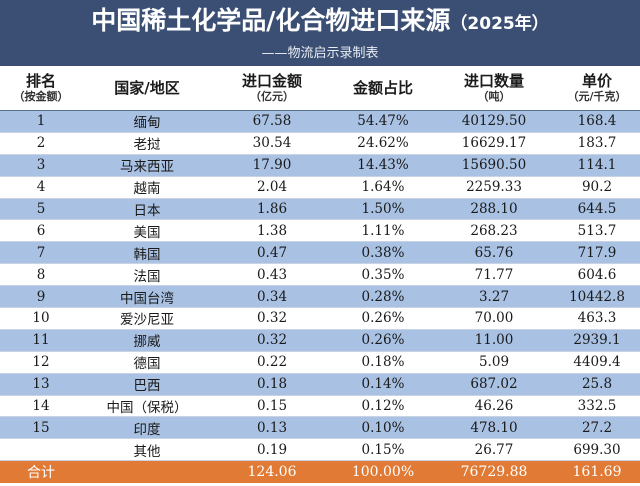  What do you see at coordinates (147, 209) in the screenshot?
I see `country-cell: 日本` at bounding box center [147, 209].